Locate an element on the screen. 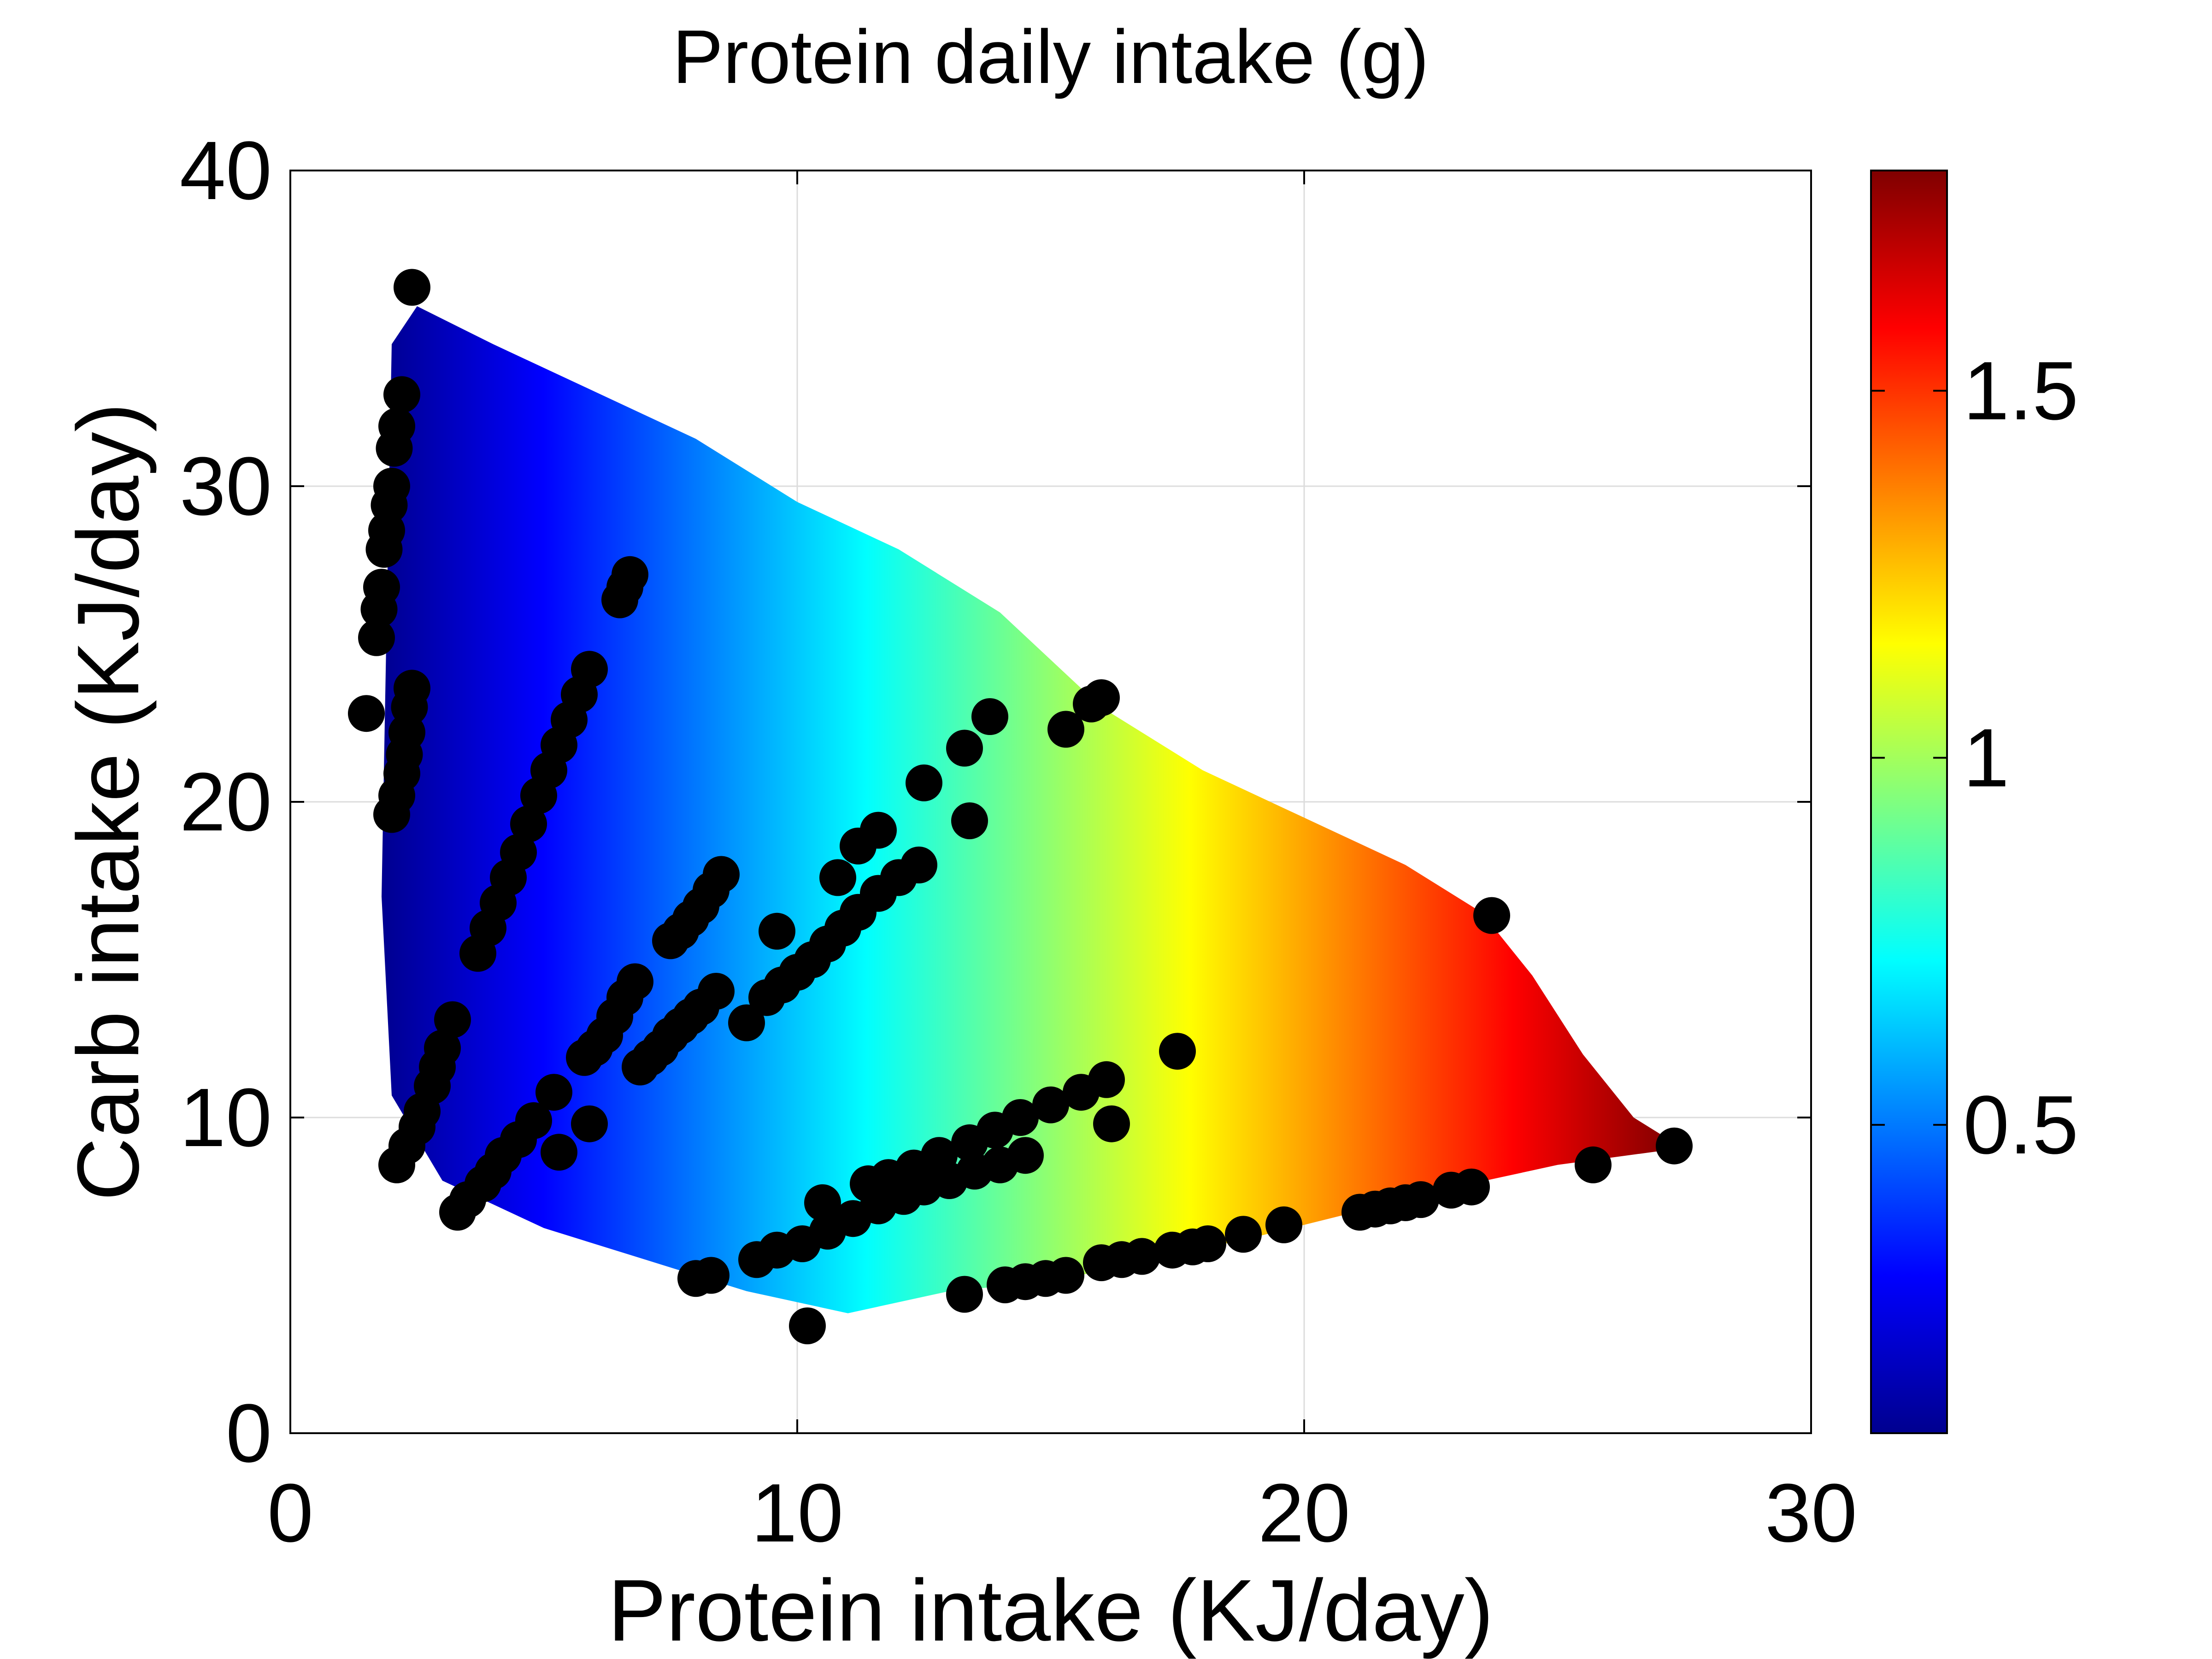 Image resolution: width=2212 pixels, height=1659 pixels. x-tick-label: 10 is located at coordinates (797, 1513).